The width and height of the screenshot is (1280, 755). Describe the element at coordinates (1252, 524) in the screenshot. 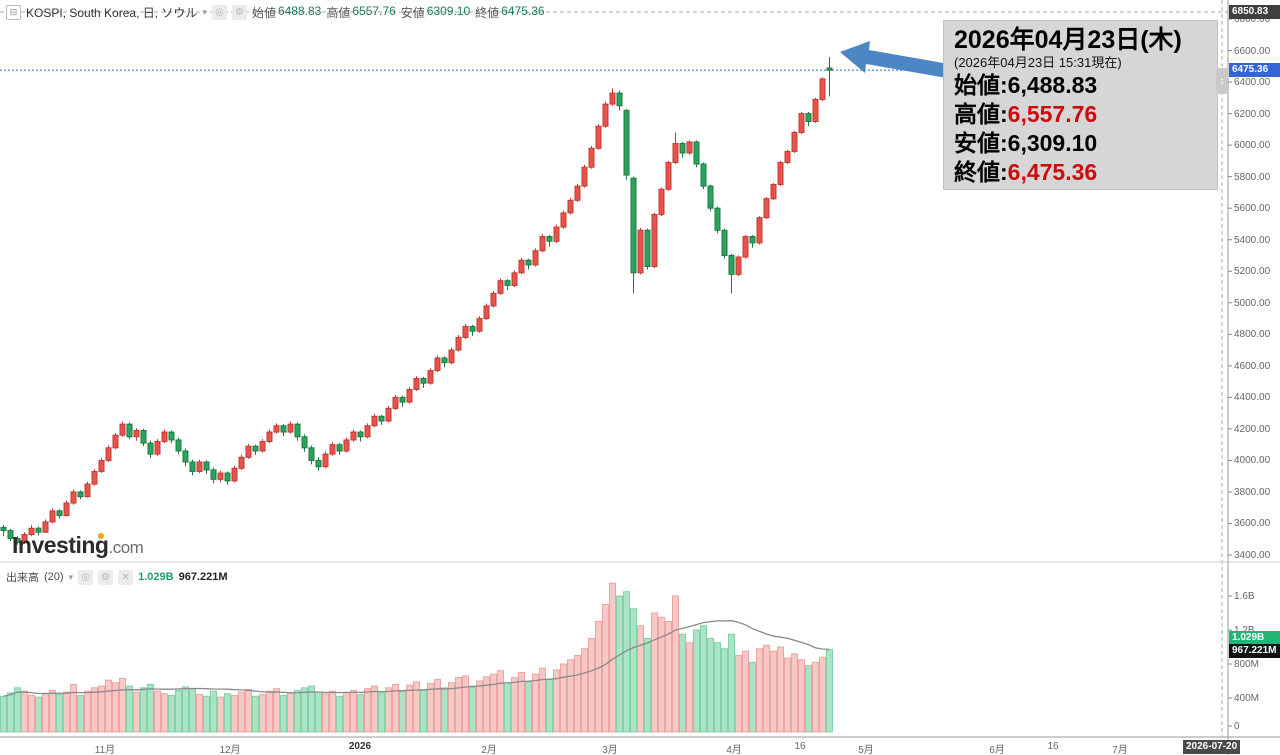

I see `price-tick-label: 3600.00` at that location.